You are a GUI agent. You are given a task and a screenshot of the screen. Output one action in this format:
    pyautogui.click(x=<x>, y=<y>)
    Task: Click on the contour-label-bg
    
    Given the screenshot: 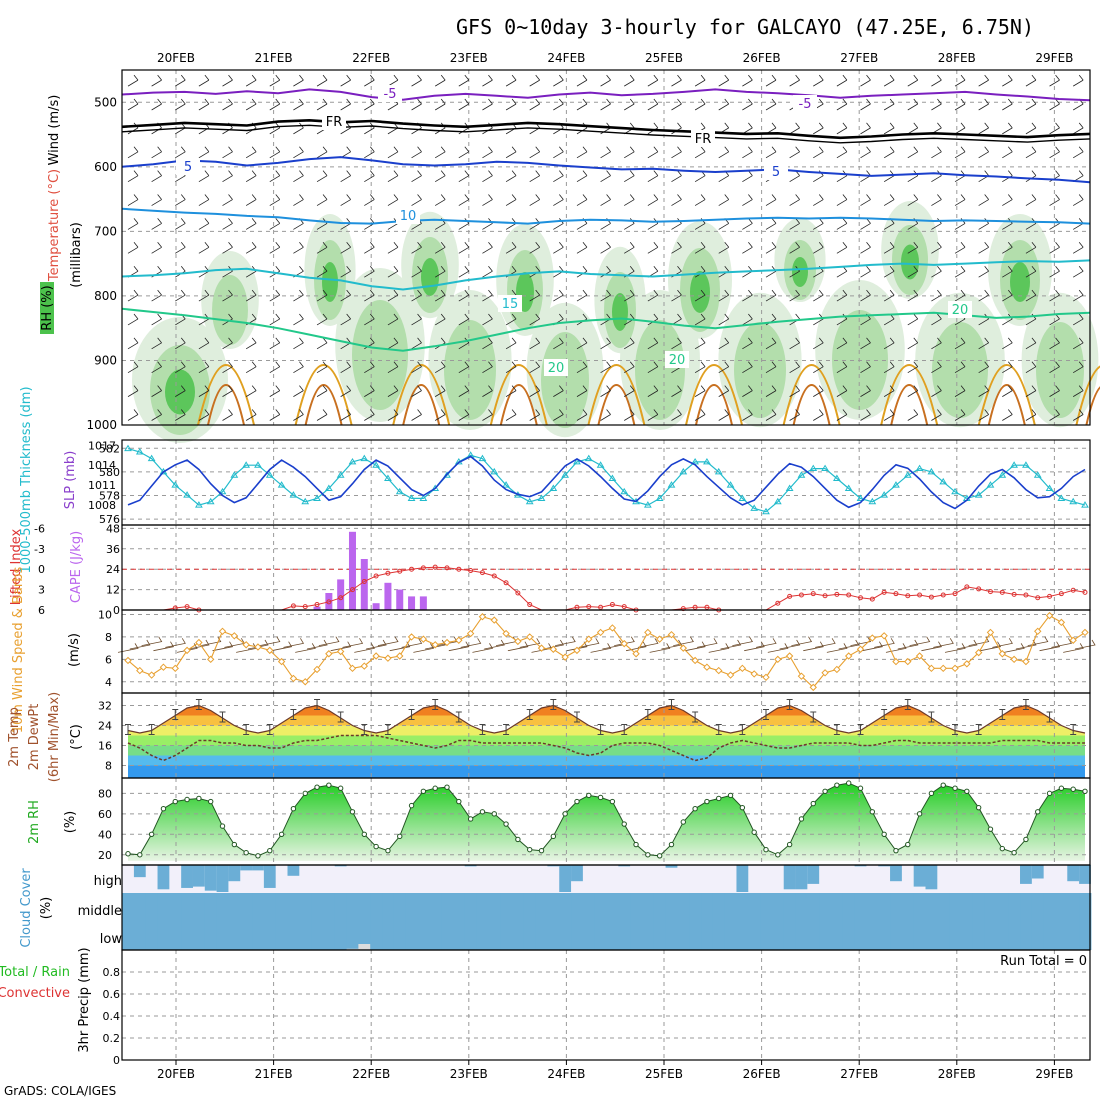 What is the action you would take?
    pyautogui.click(x=510, y=303)
    